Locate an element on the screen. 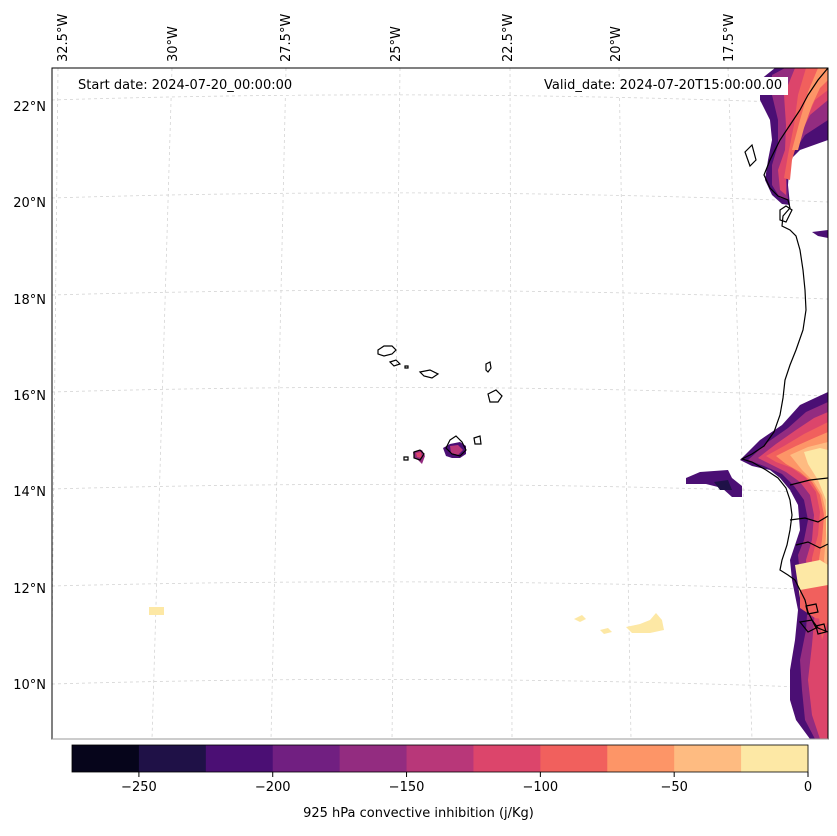 The image size is (837, 836). parallel-14n is located at coordinates (440, 488).